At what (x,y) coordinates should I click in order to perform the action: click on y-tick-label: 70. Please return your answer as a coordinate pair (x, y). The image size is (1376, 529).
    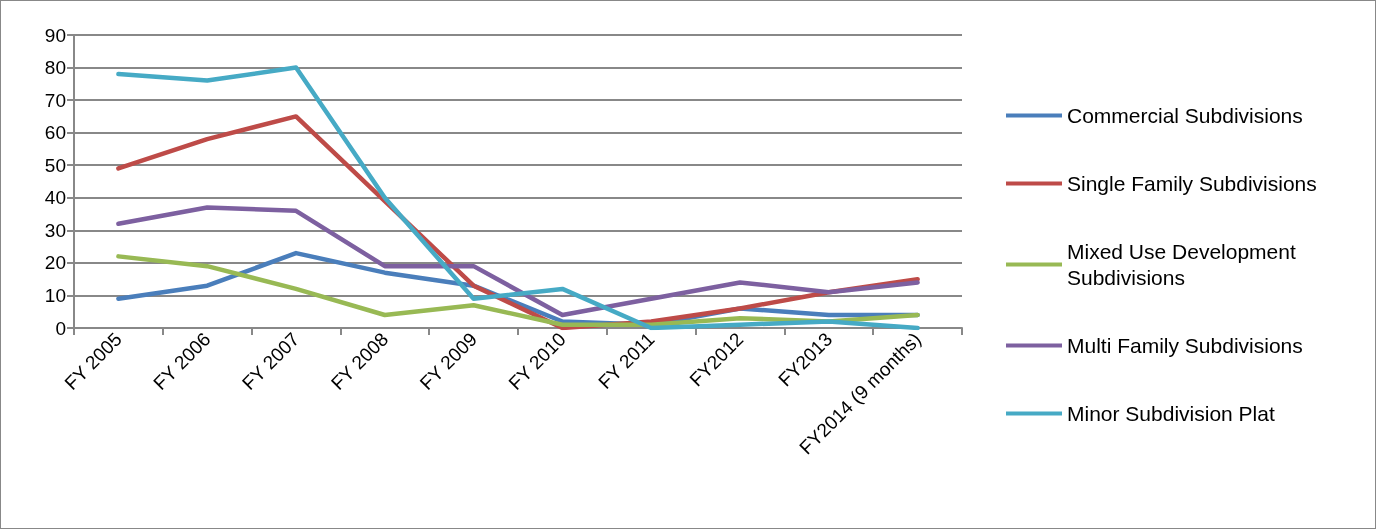
    Looking at the image, I should click on (55, 100).